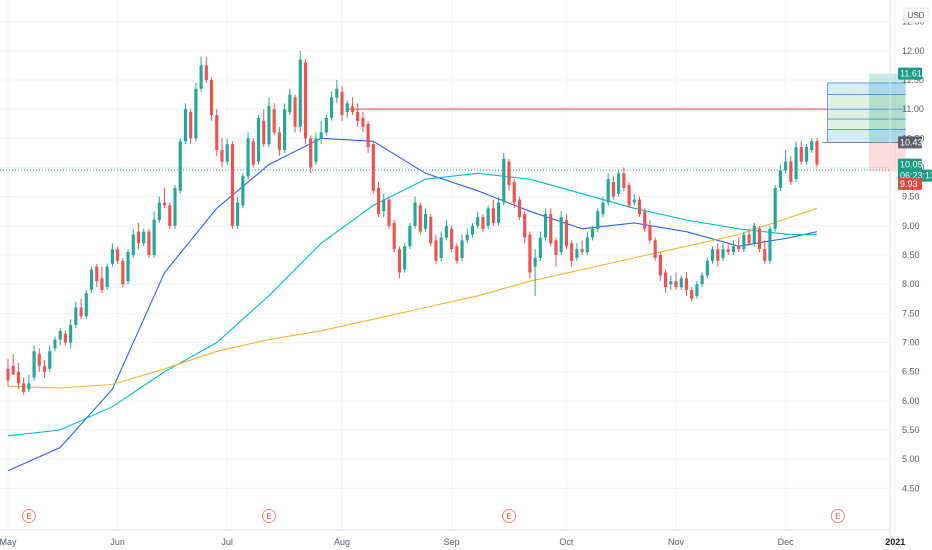 The image size is (932, 550). Describe the element at coordinates (911, 459) in the screenshot. I see `y-tick-label: 5.00` at that location.